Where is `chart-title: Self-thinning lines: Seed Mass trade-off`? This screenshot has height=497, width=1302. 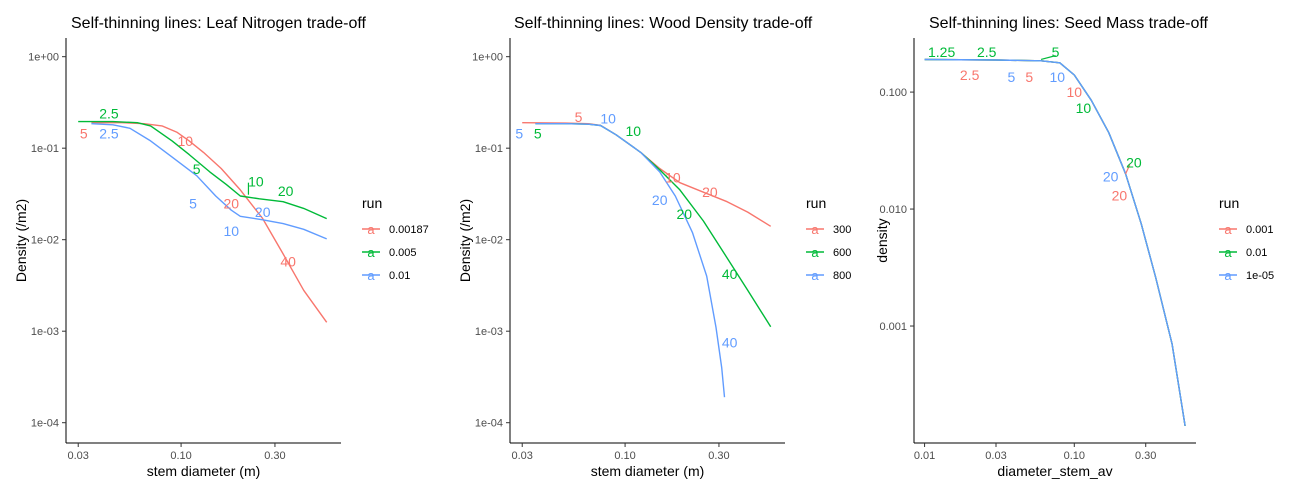 chart-title: Self-thinning lines: Seed Mass trade-off is located at coordinates (1069, 23).